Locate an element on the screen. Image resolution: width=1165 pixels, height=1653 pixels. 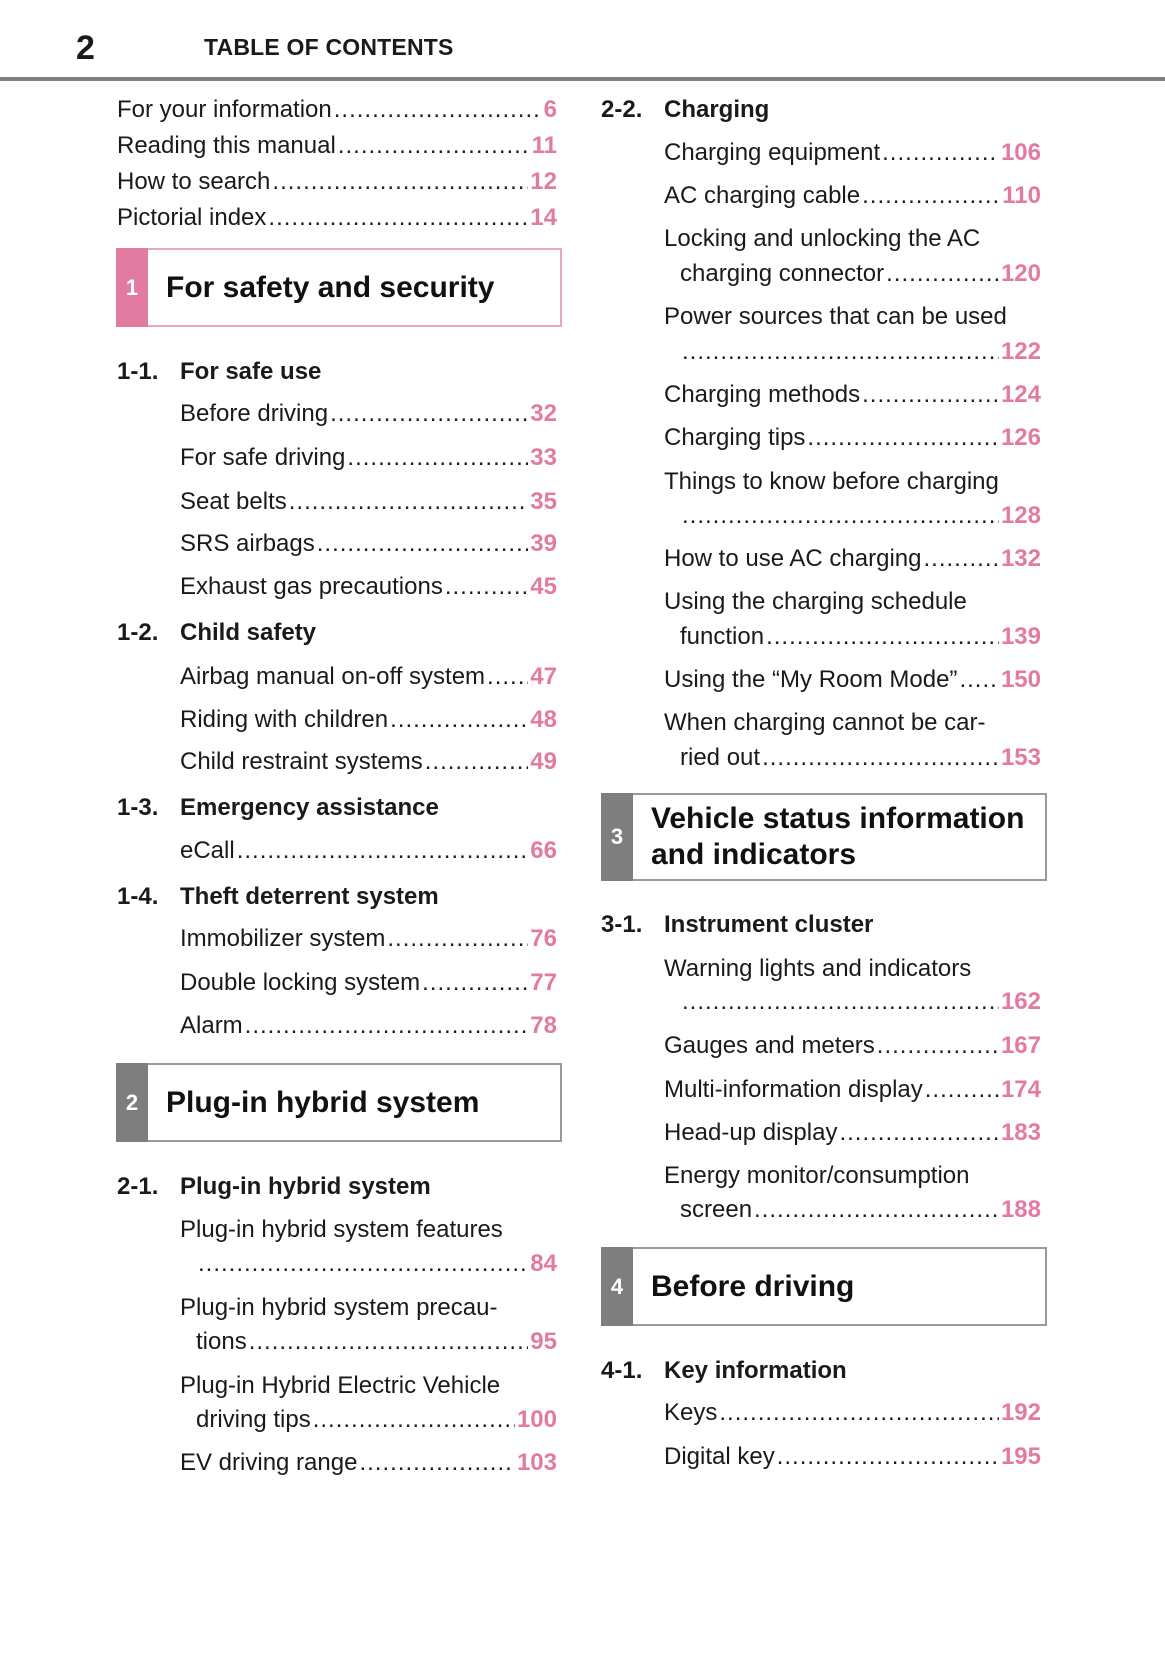
toc-entry: Riding with children48 is located at coordinates (368, 720).